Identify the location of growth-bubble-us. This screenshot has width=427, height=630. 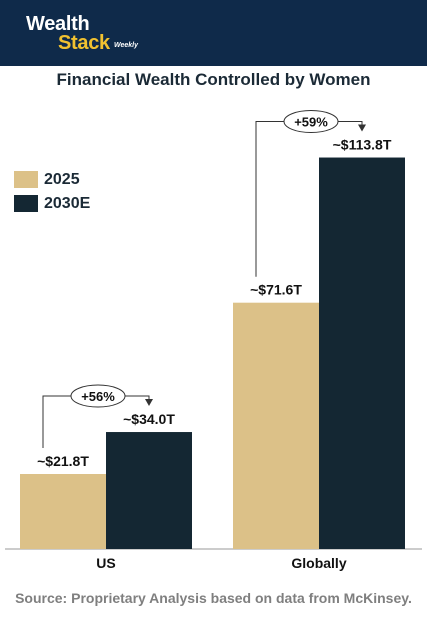
(98, 396).